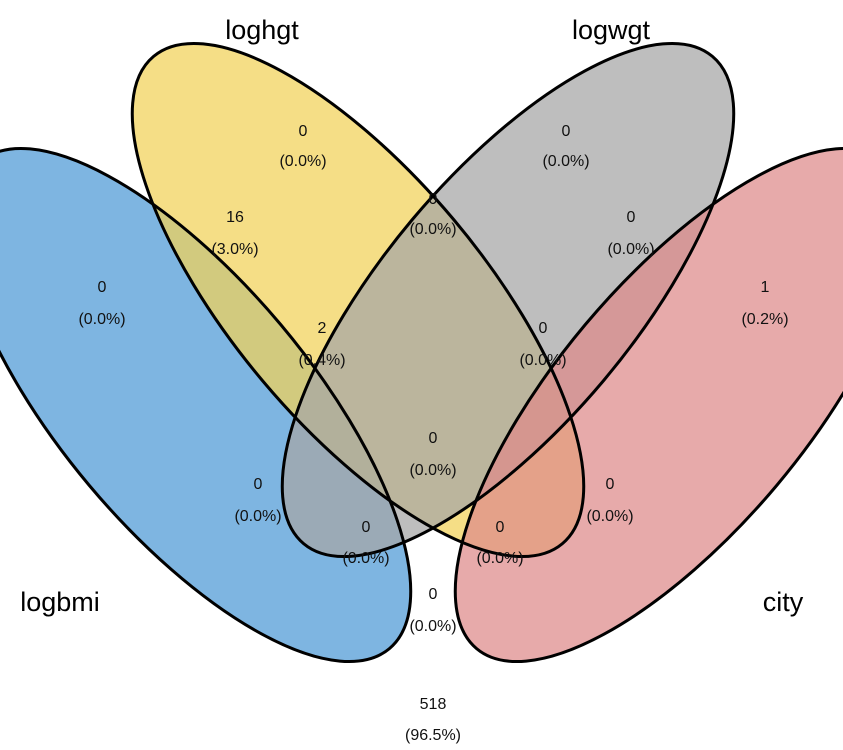 The width and height of the screenshot is (843, 750). Describe the element at coordinates (609, 500) in the screenshot. I see `region-loghgt-city: 0 (0.0%)` at that location.